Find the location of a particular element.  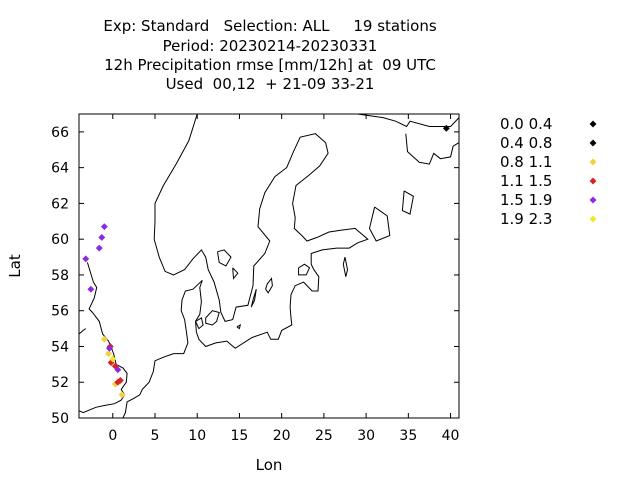

legend-label: 1.5 1.9 is located at coordinates (526, 200).